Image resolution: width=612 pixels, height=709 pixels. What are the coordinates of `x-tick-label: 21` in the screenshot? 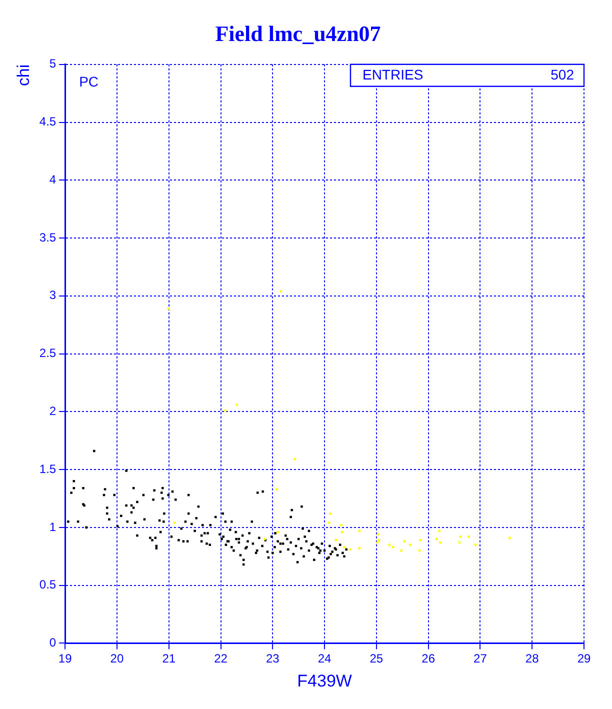 It's located at (169, 659).